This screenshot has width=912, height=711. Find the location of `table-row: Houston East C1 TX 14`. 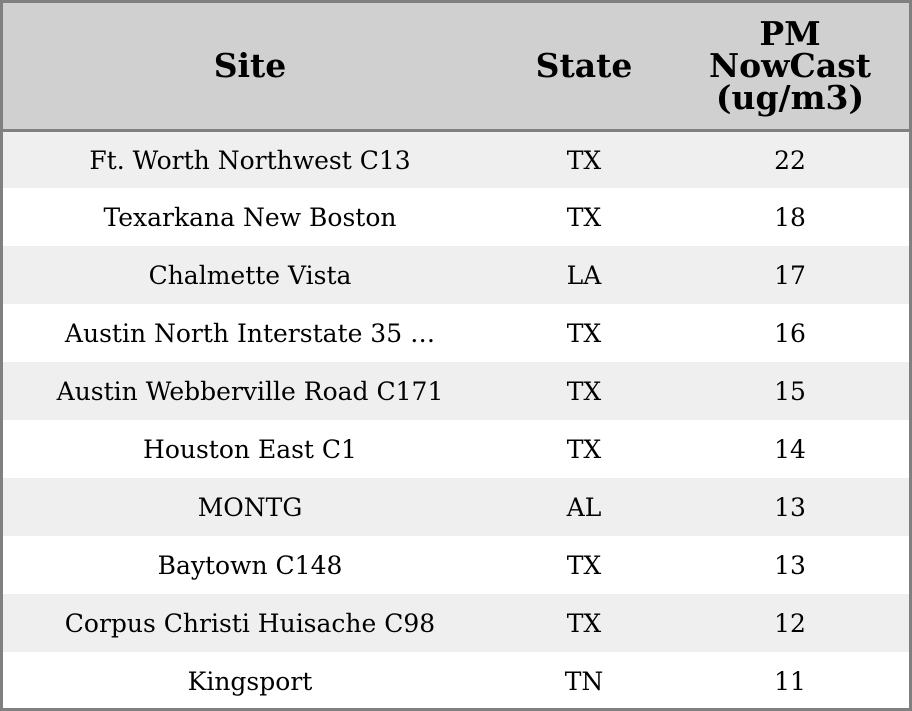

table-row: Houston East C1 TX 14 is located at coordinates (456, 449).